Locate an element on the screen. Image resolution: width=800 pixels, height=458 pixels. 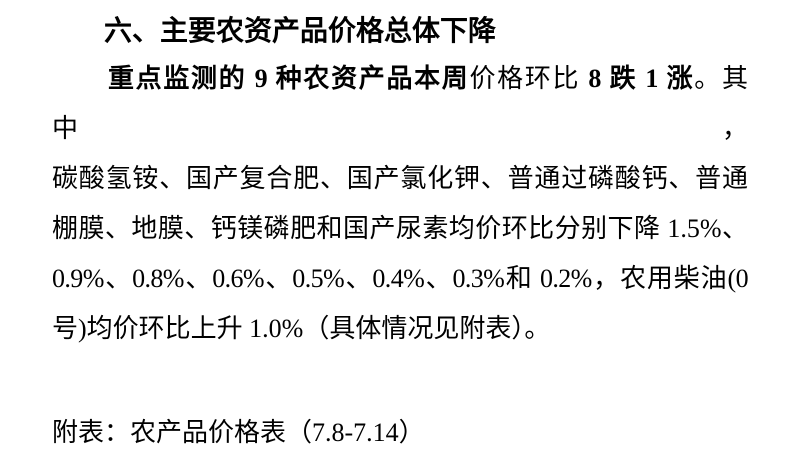
paragraph-line-3: 棚膜、地膜、钙镁磷肥和国产尿素均价环比分别下降 1.5%、 is located at coordinates (400, 228).